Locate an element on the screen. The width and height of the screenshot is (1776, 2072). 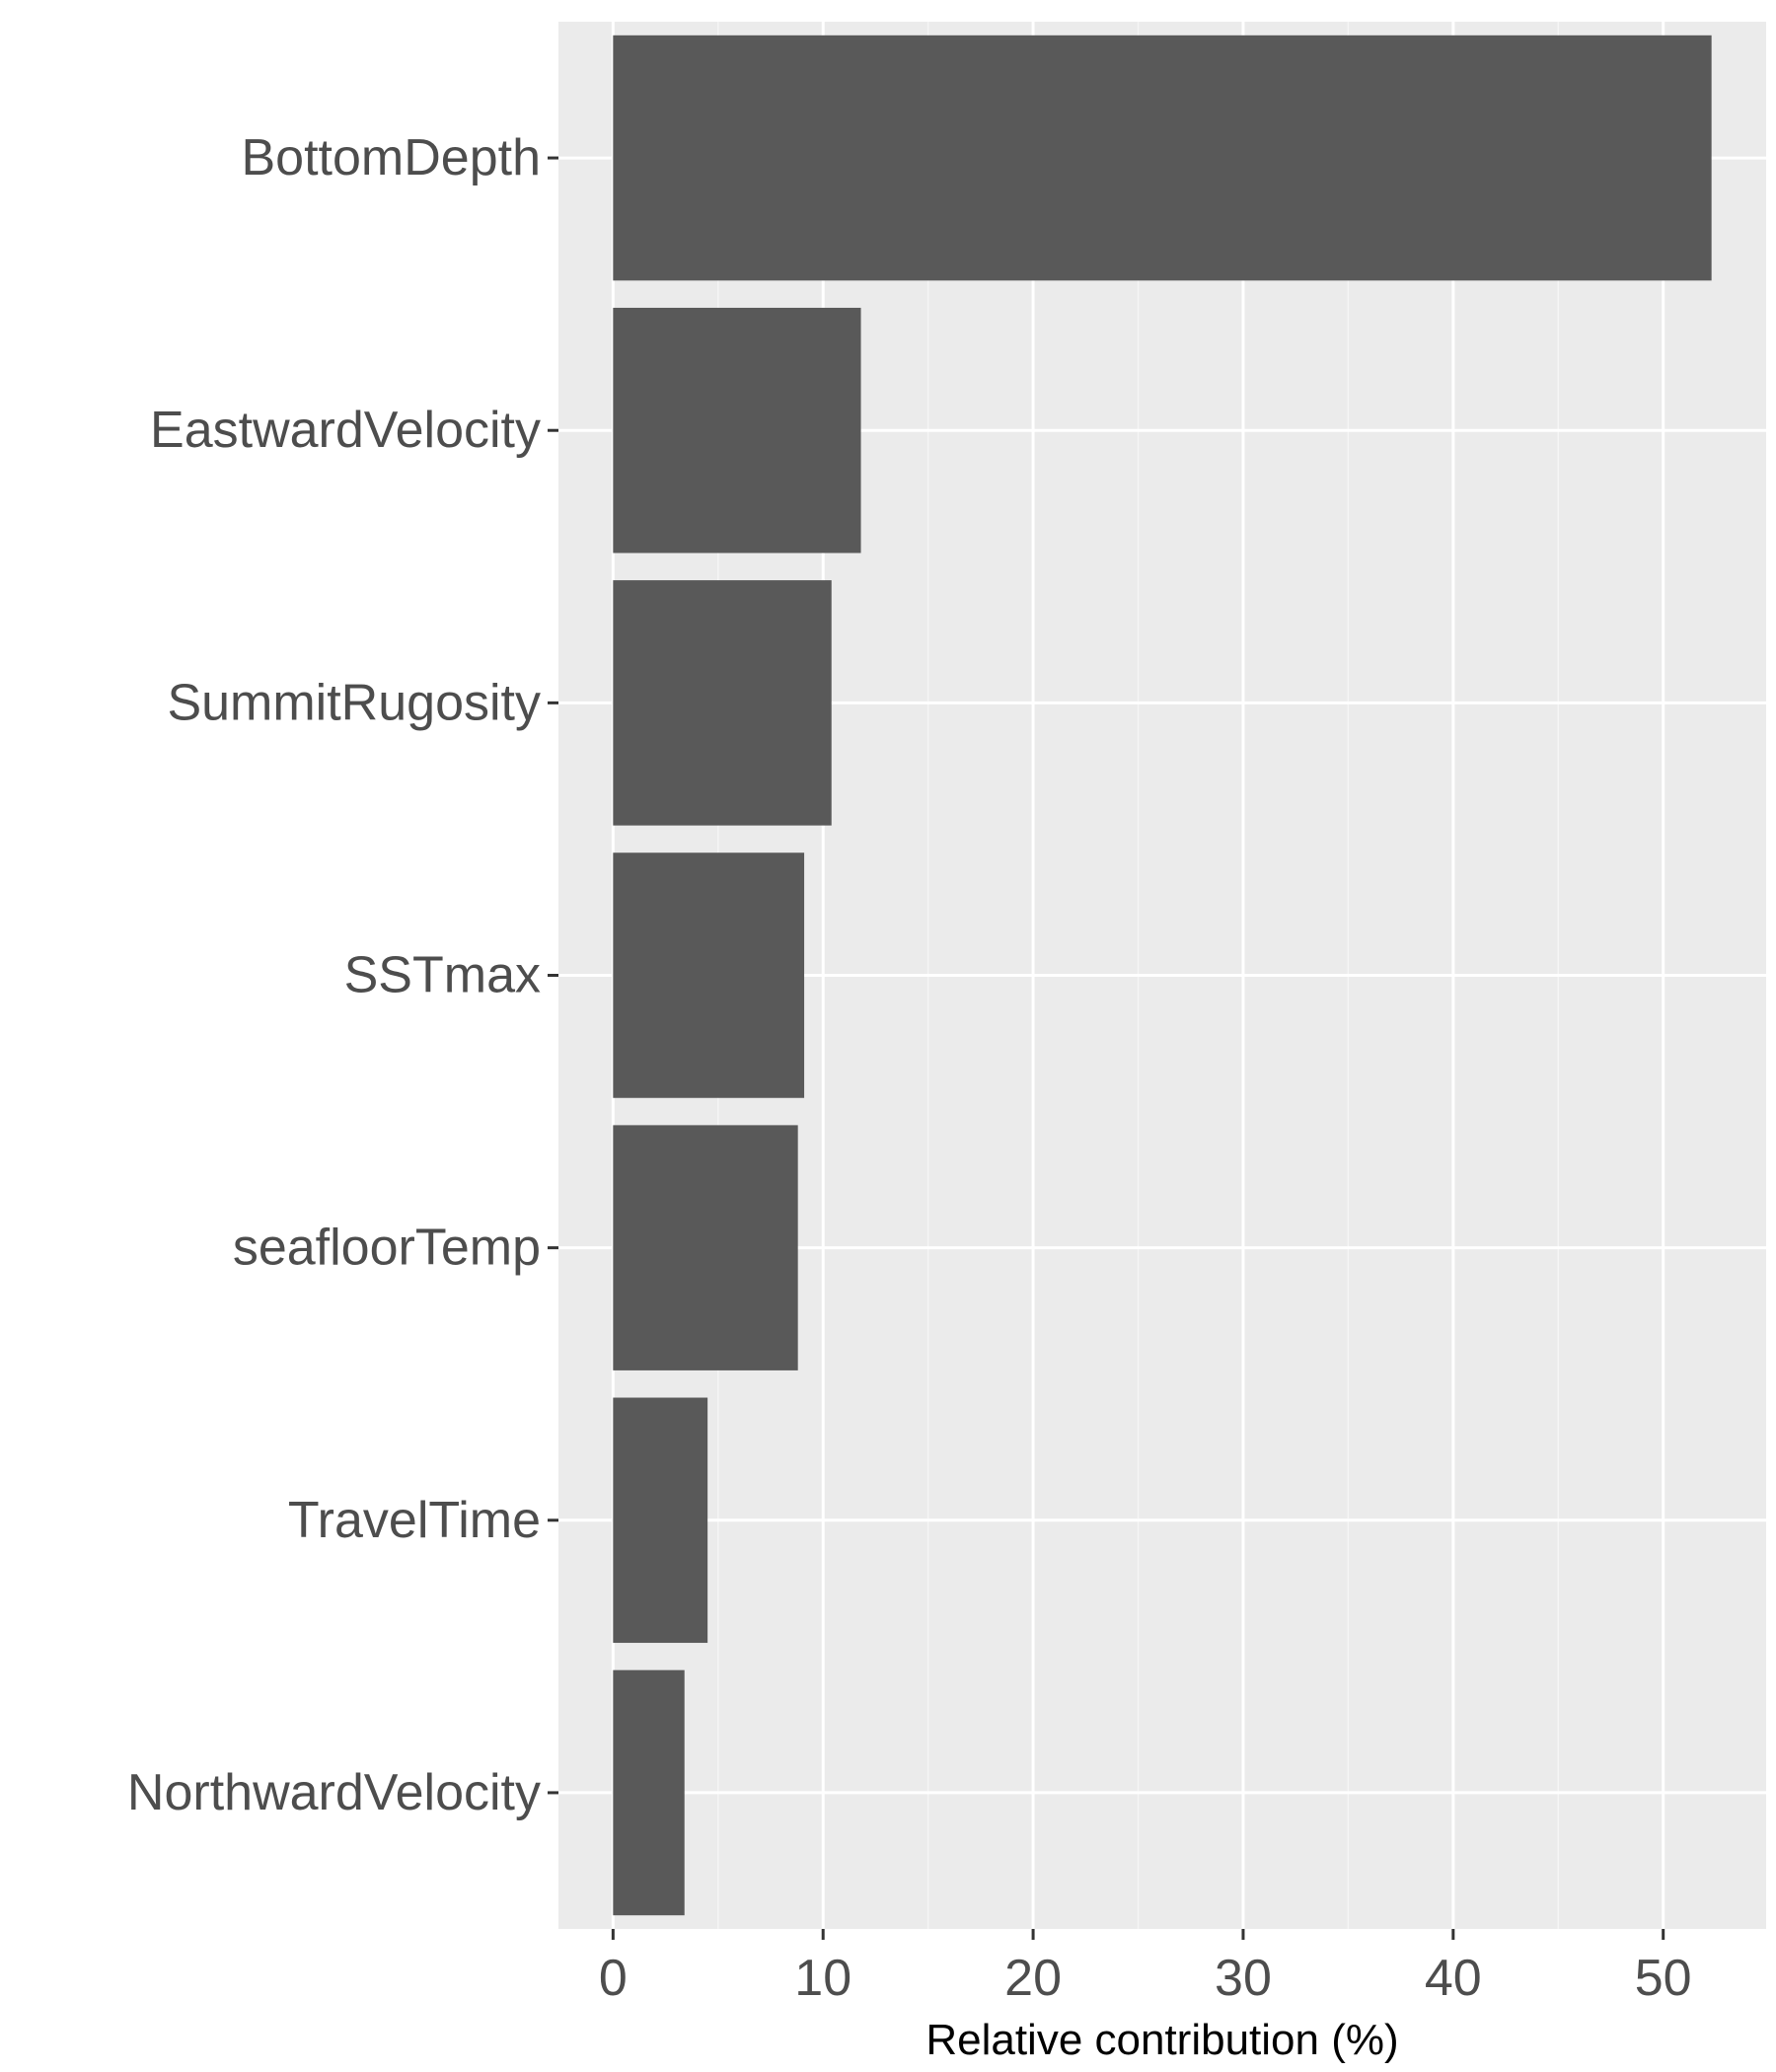
x-tick-label: 20 is located at coordinates (1033, 1979).